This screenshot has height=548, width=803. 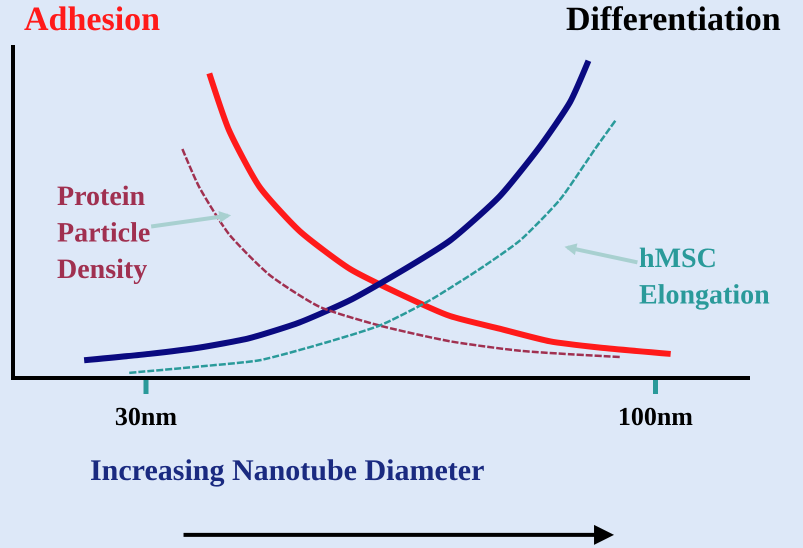 I want to click on series-label: Differentiation, so click(x=673, y=19).